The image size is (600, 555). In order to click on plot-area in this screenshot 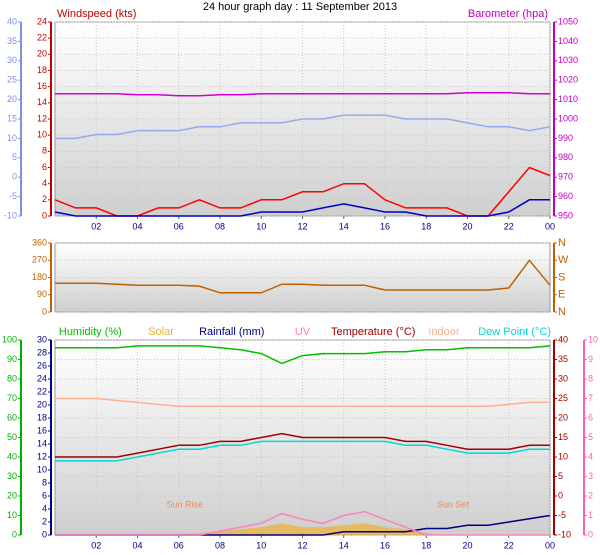, I will do `click(302, 277)`.